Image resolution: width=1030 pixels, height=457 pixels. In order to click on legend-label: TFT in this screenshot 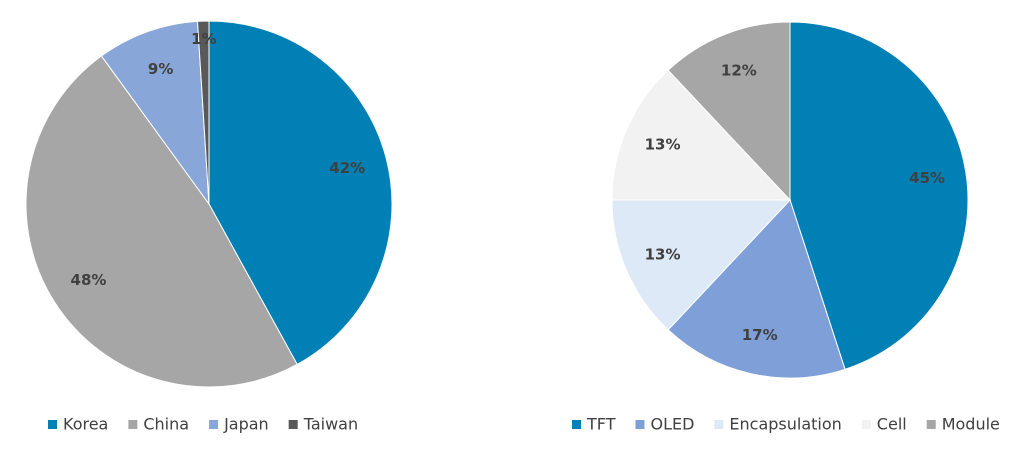, I will do `click(601, 424)`.